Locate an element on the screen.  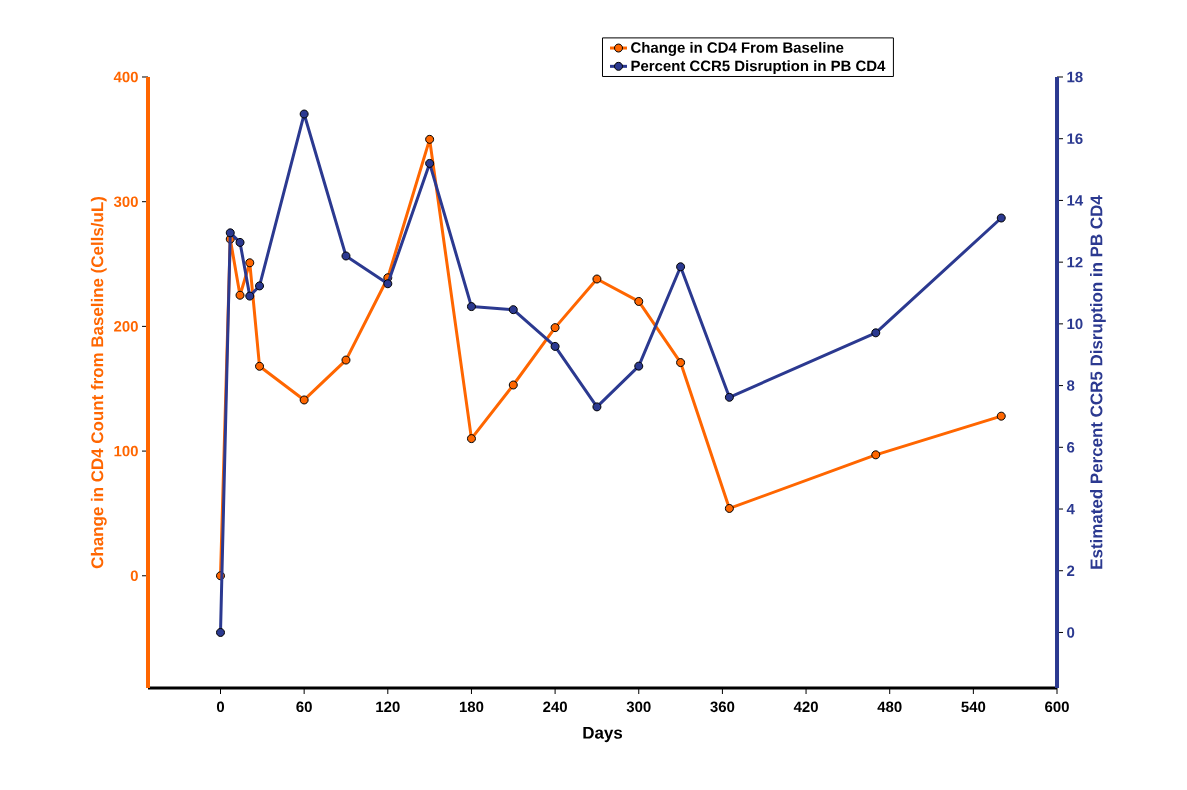
x-tick-label: 480 is located at coordinates (889, 707).